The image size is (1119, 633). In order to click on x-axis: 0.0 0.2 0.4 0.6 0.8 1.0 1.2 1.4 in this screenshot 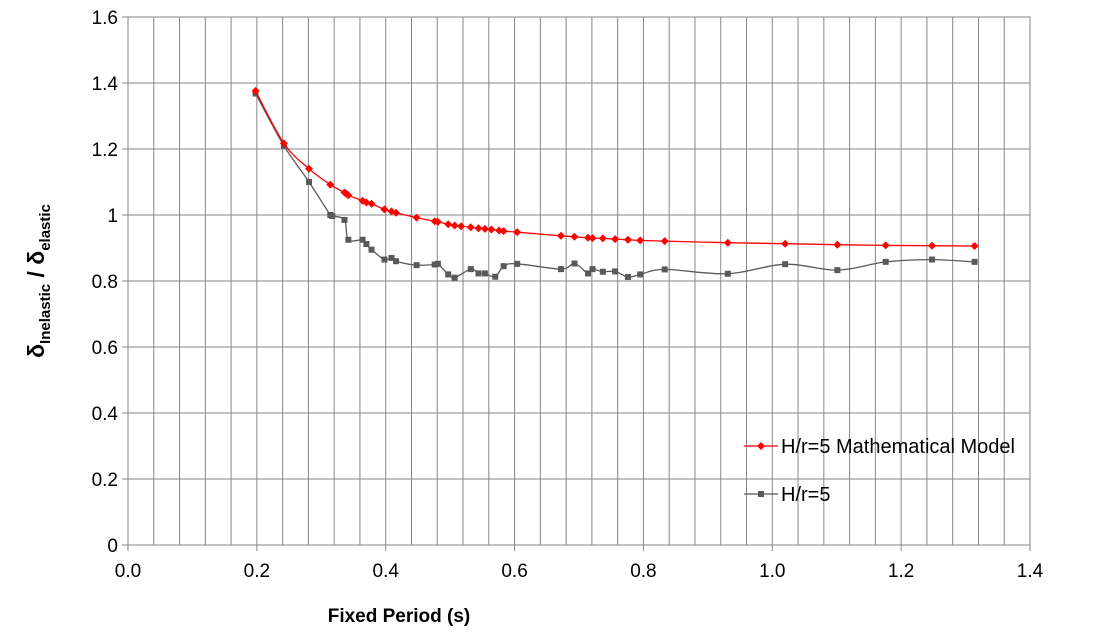, I will do `click(579, 563)`.